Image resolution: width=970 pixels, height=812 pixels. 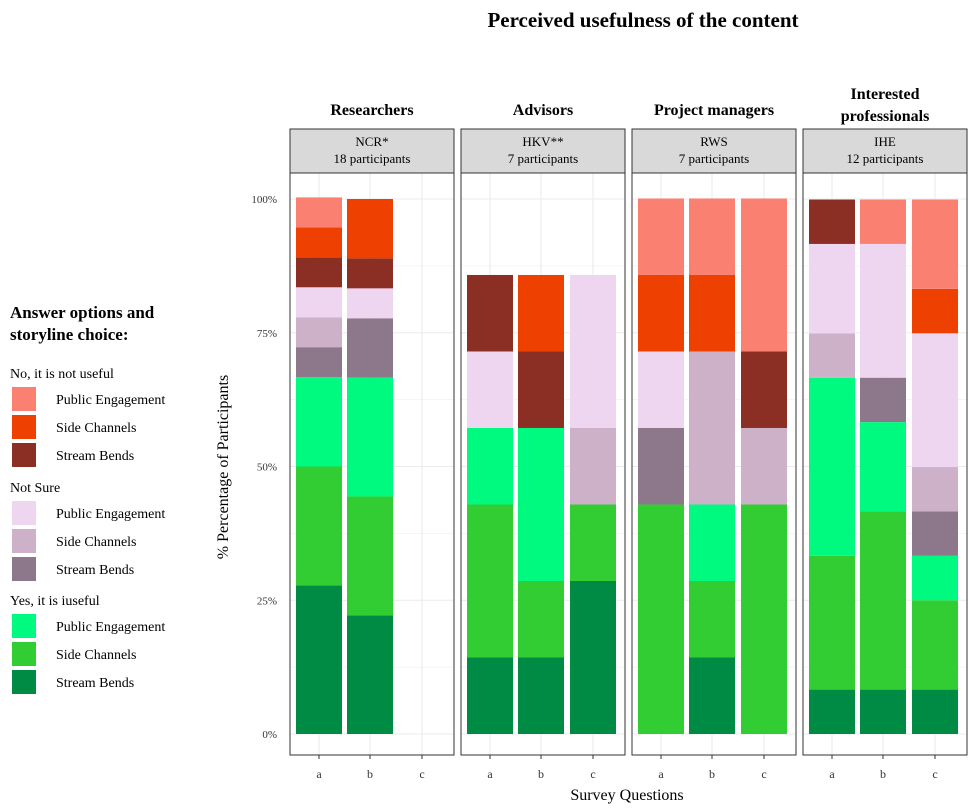 I want to click on y-axis-label: % Percentage of Participants, so click(x=223, y=467).